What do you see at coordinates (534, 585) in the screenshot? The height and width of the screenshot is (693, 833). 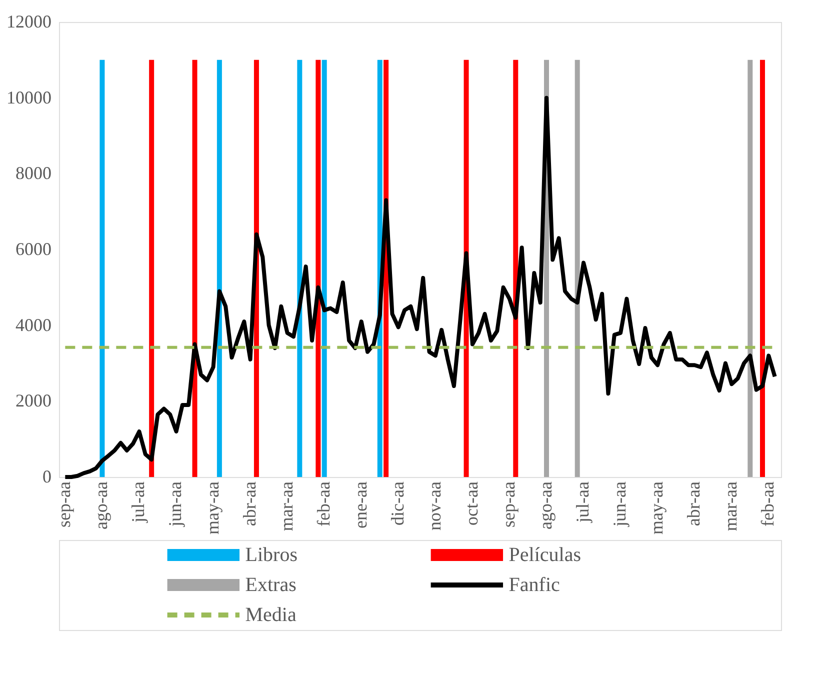 I see `legend-label: Fanfic` at bounding box center [534, 585].